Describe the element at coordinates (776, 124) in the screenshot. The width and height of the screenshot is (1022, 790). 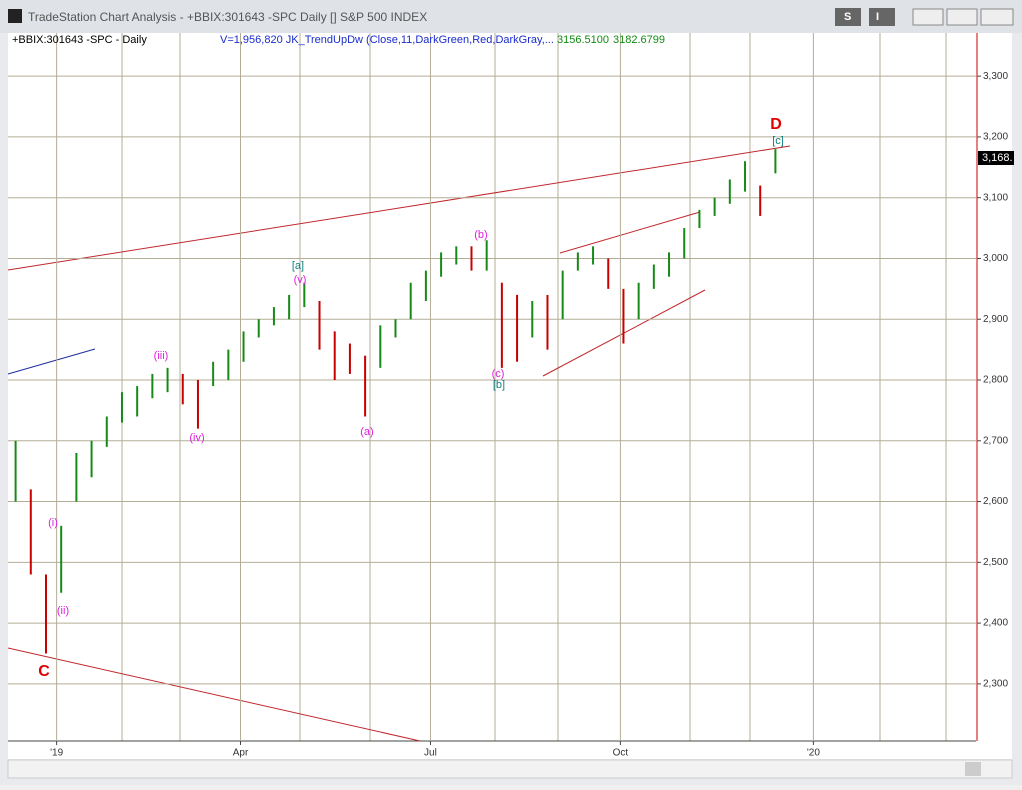
I see `wave-label: D` at that location.